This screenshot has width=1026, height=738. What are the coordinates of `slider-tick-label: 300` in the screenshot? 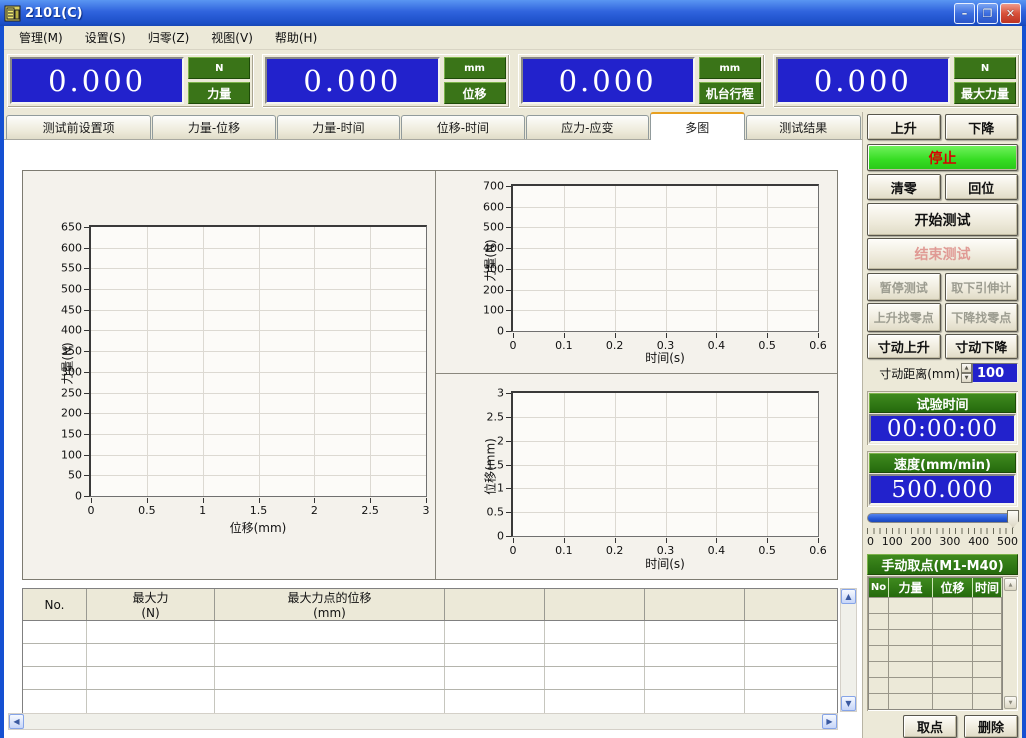 It's located at (950, 541).